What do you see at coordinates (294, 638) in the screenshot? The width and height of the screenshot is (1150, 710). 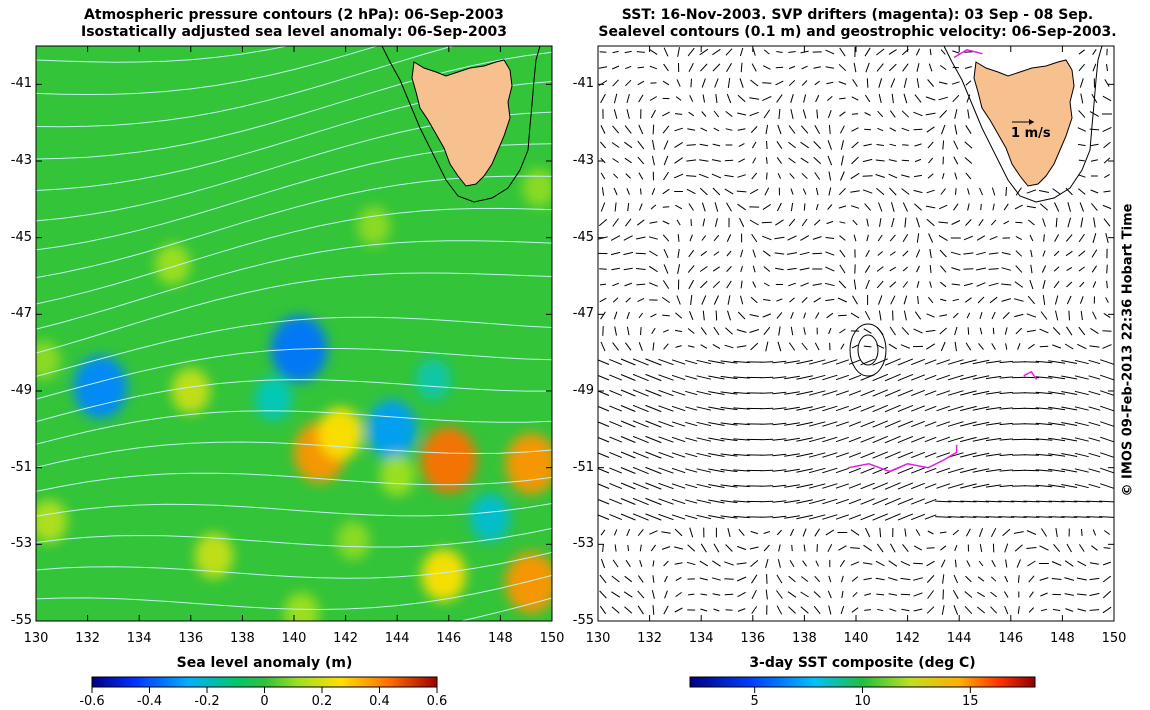 I see `sla-xtick-label-140: 140` at bounding box center [294, 638].